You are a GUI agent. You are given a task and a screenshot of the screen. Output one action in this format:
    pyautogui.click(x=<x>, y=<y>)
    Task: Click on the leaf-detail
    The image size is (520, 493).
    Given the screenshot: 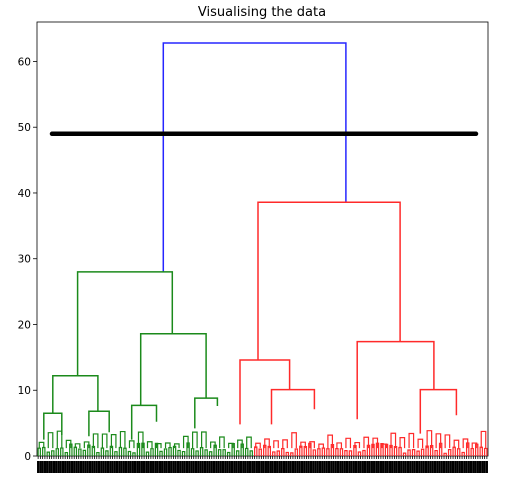 What is the action you would take?
    pyautogui.click(x=262, y=443)
    